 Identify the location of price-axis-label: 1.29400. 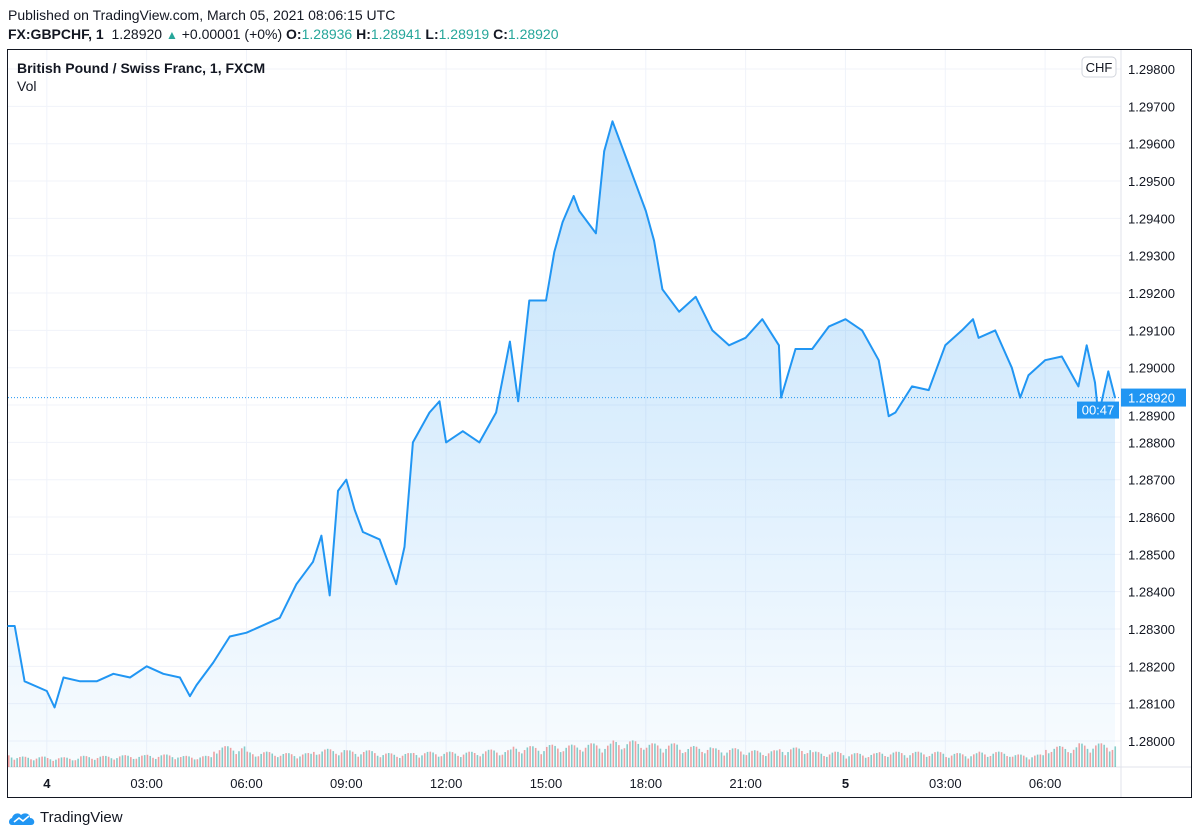
(1151, 218).